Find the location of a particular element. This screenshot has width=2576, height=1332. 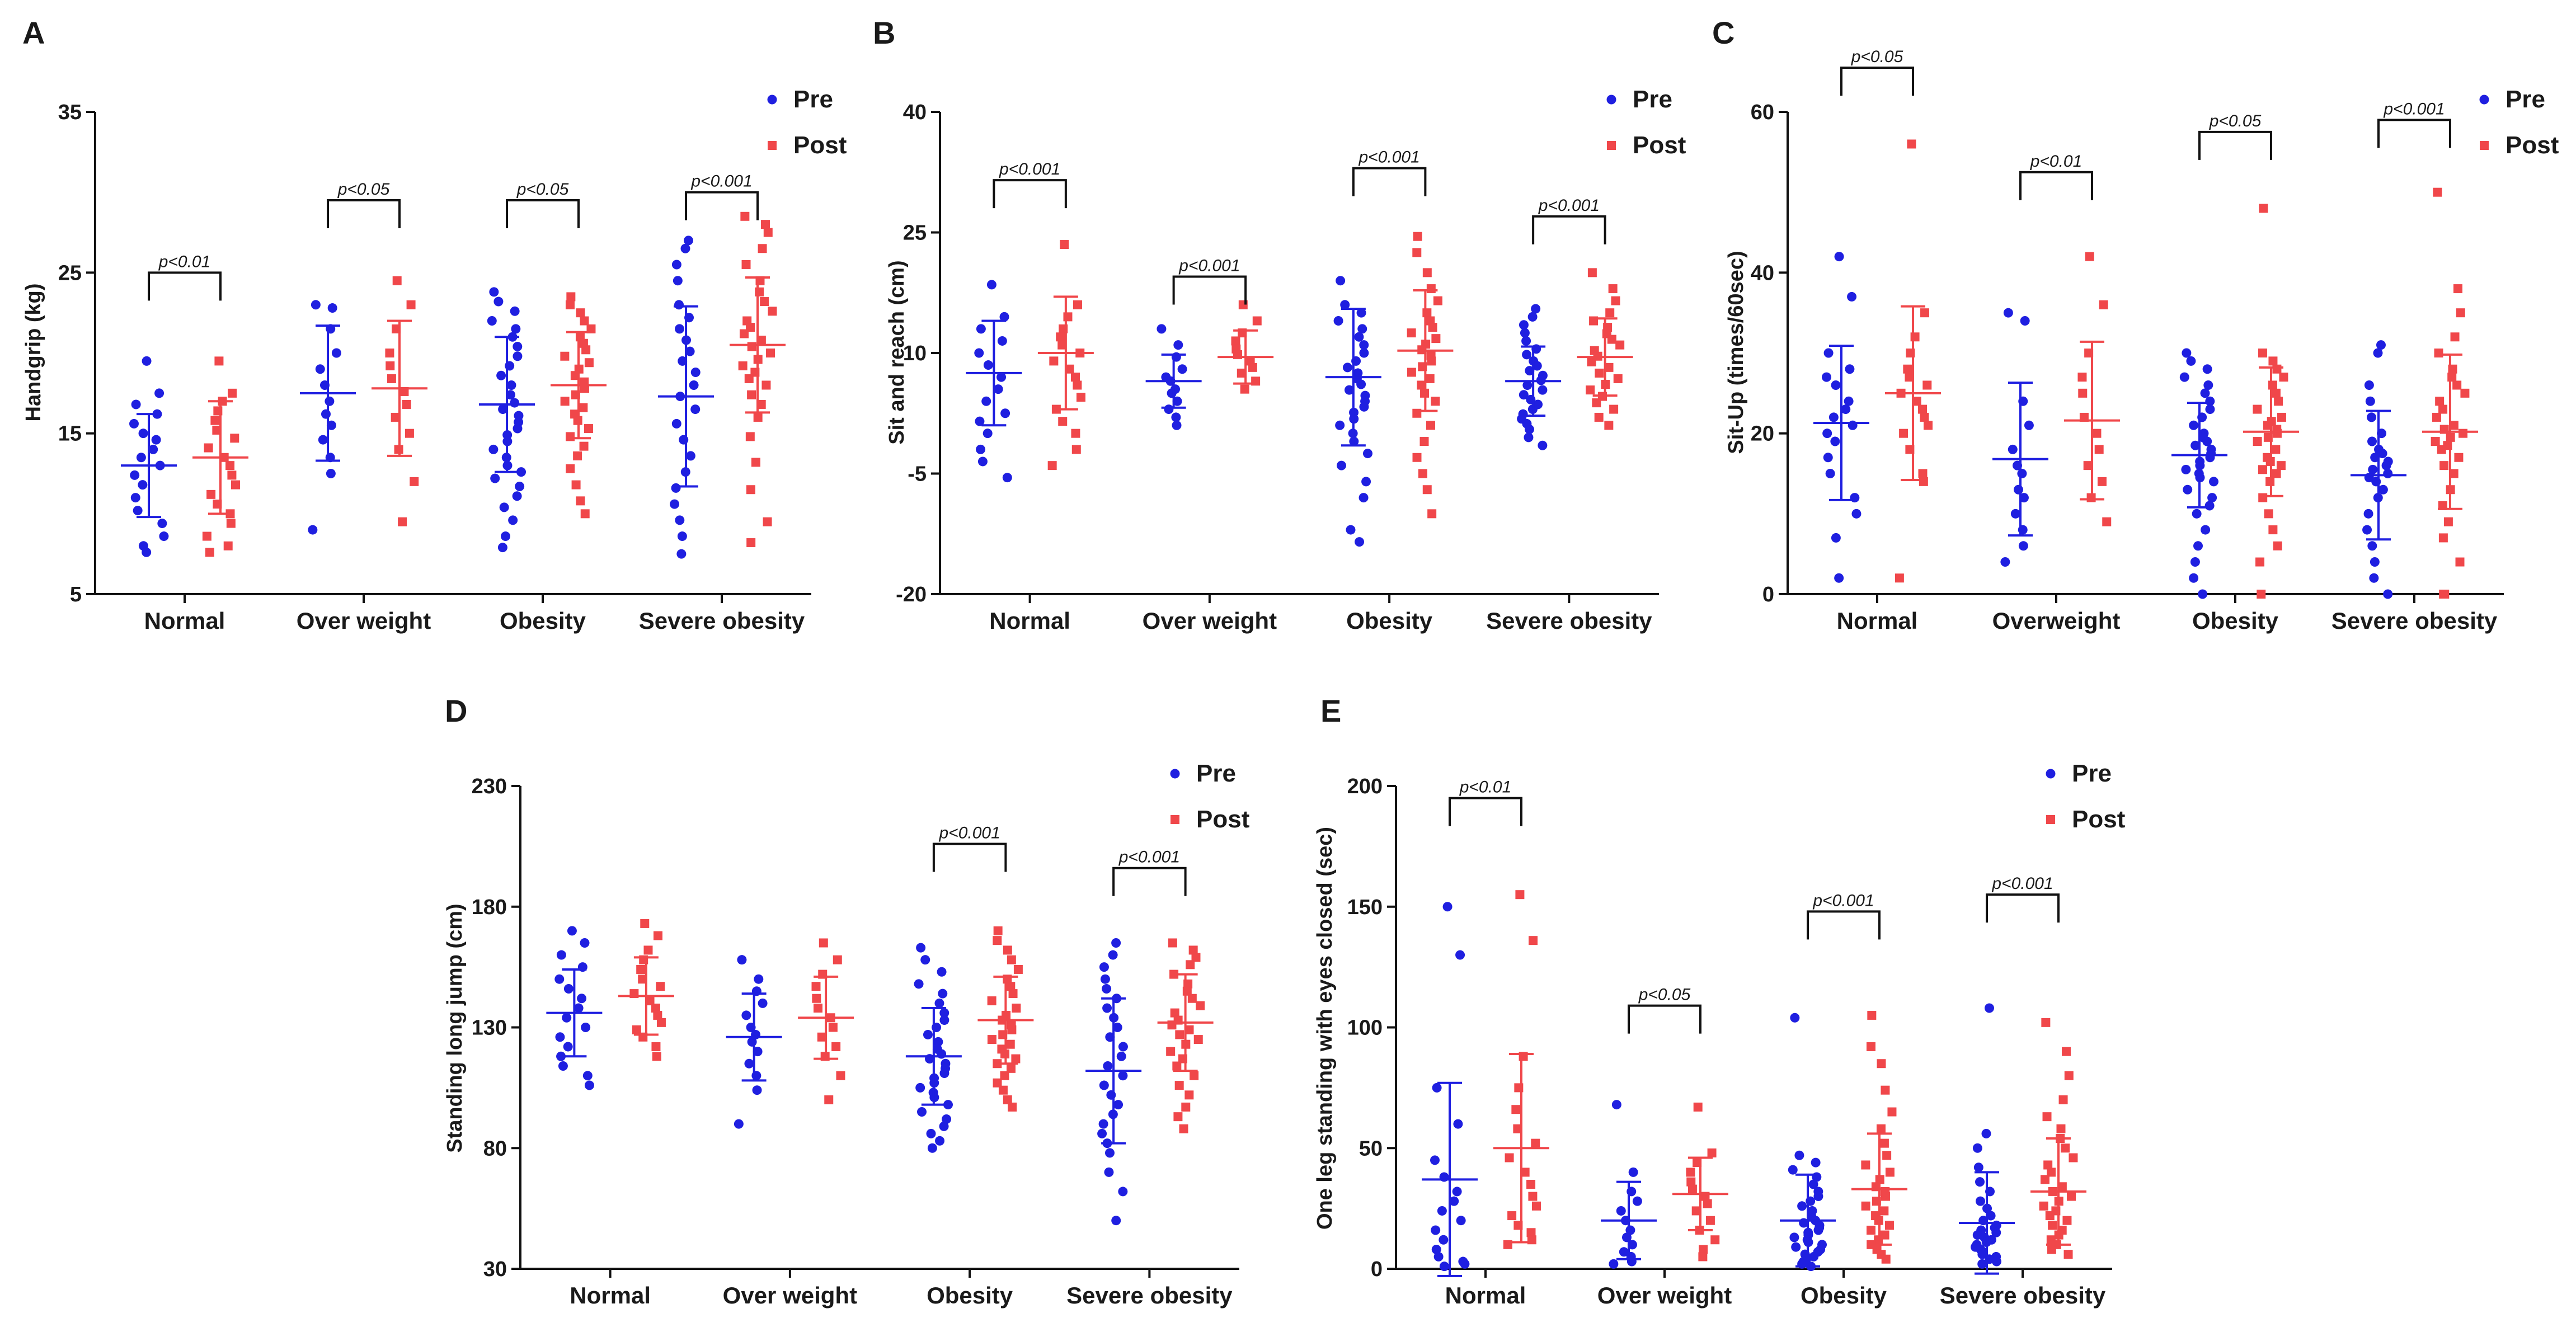

panel-letter: E is located at coordinates (1330, 710).